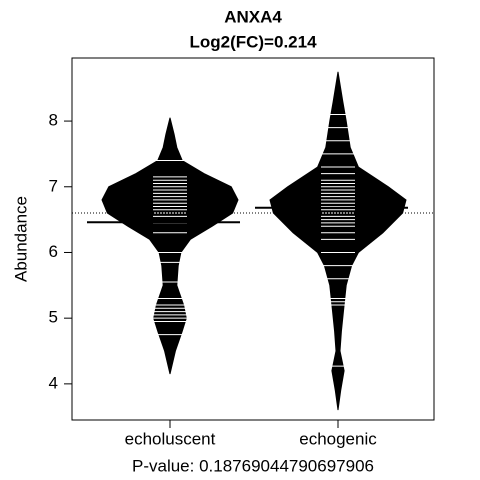 This screenshot has height=480, width=480. What do you see at coordinates (170, 438) in the screenshot?
I see `x-tick-label: echoluscent` at bounding box center [170, 438].